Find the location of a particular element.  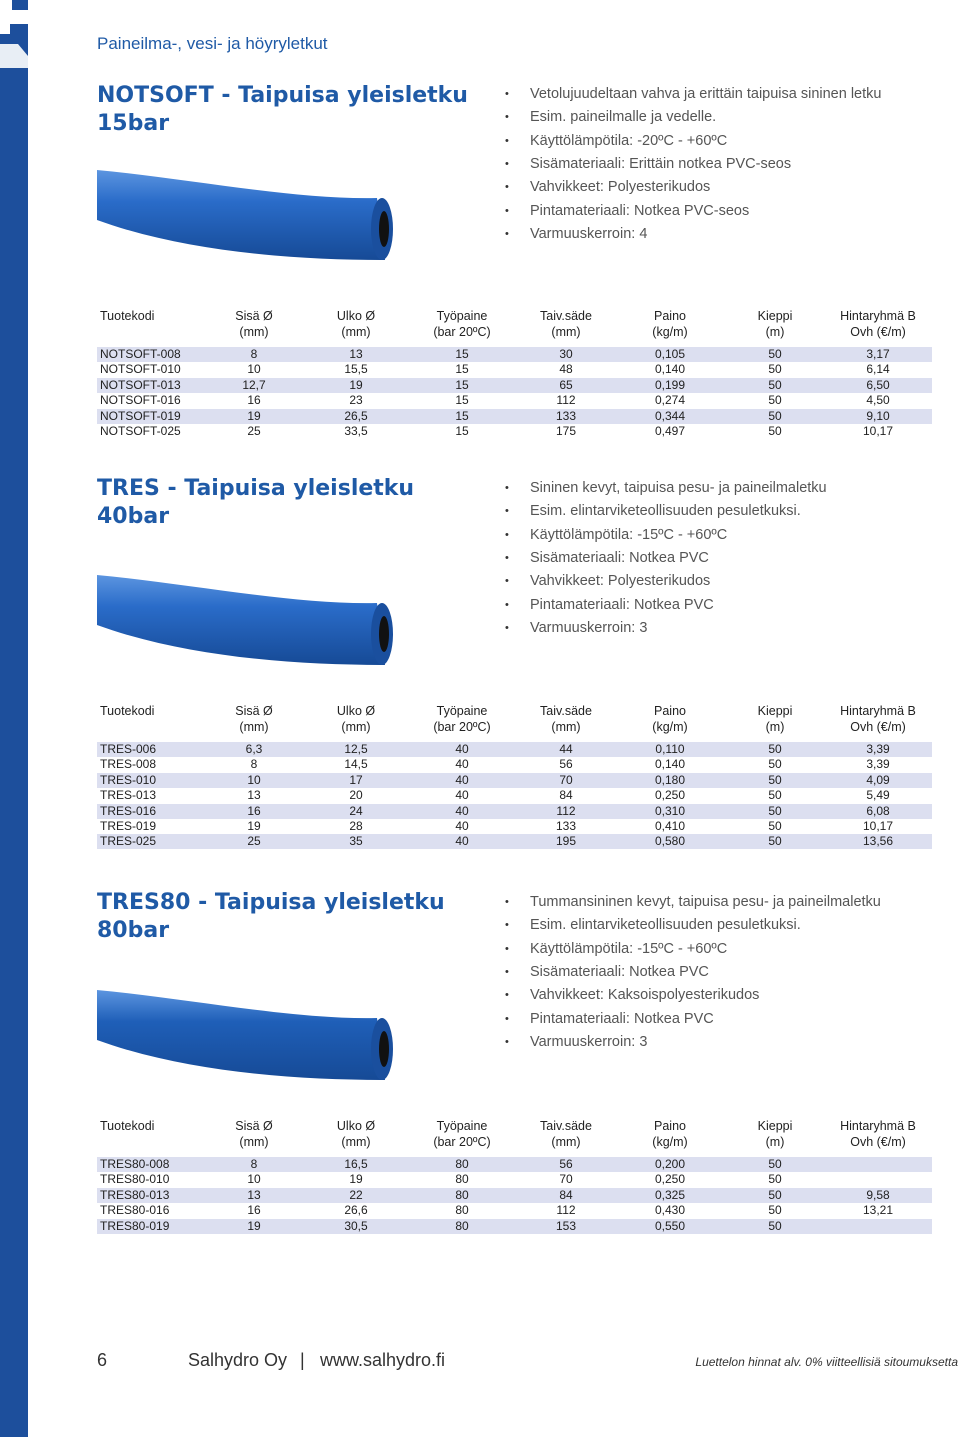

table-cell: 0,140 is located at coordinates (670, 369).